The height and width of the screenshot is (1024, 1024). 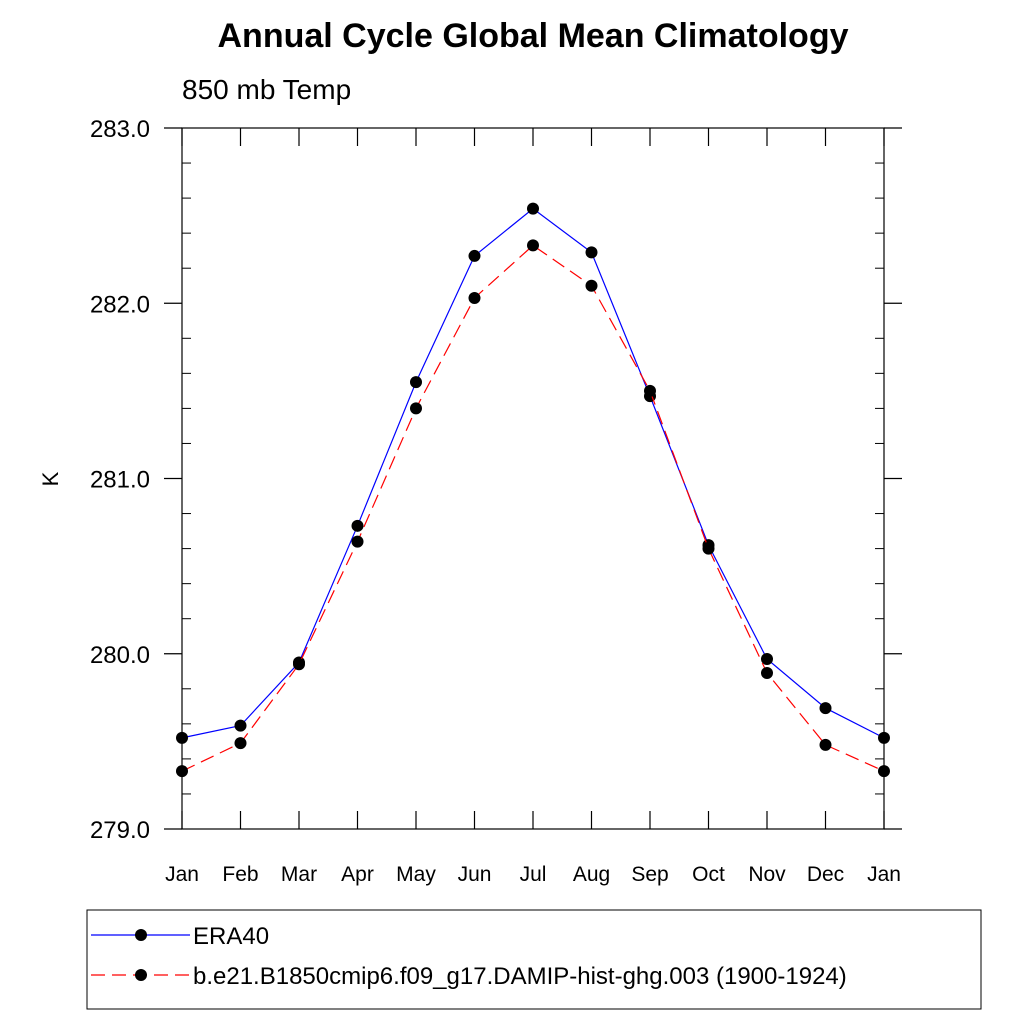 What do you see at coordinates (266, 89) in the screenshot?
I see `chart-subtitle: 850 mb Temp` at bounding box center [266, 89].